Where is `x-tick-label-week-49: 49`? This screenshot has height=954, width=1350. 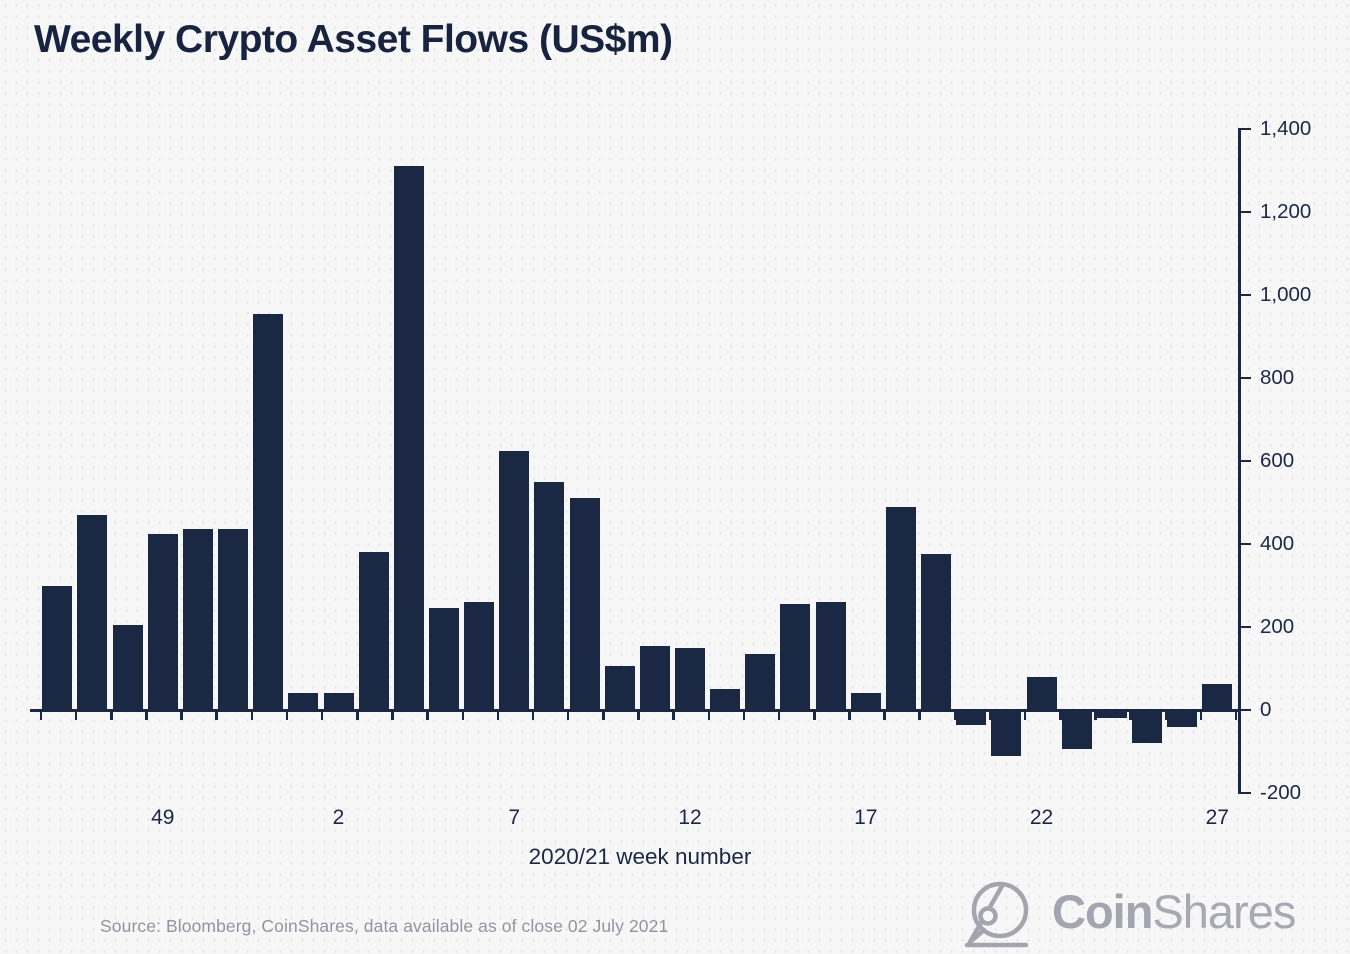 x-tick-label-week-49: 49 is located at coordinates (163, 817).